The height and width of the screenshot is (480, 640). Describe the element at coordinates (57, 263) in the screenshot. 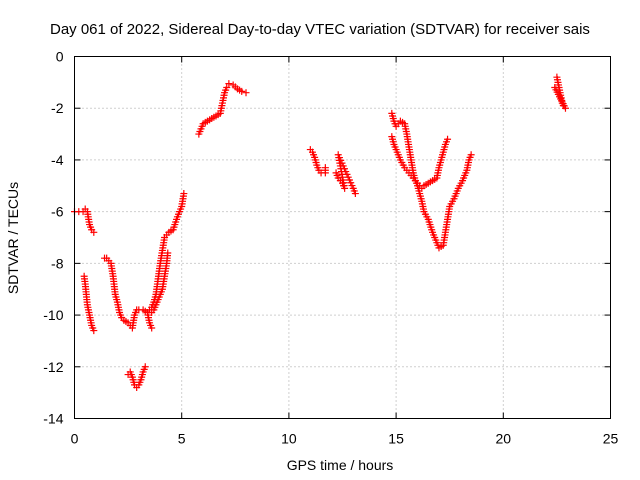

I see `y-tick-label: -8` at that location.